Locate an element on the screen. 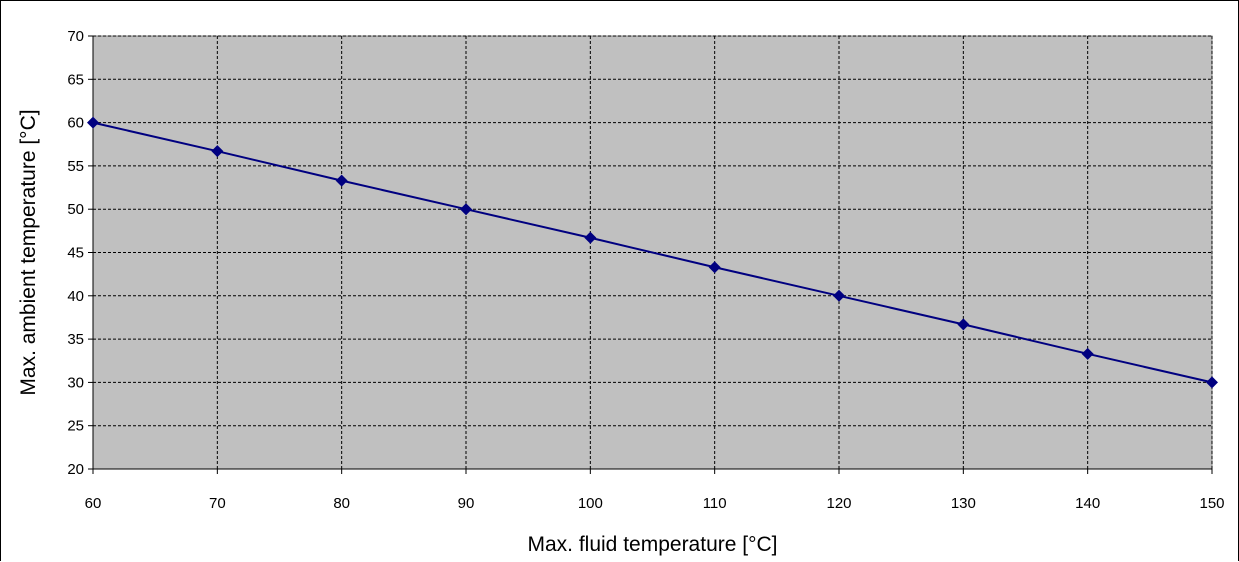 This screenshot has height=562, width=1239. x-tick-label: 150 is located at coordinates (1211, 503).